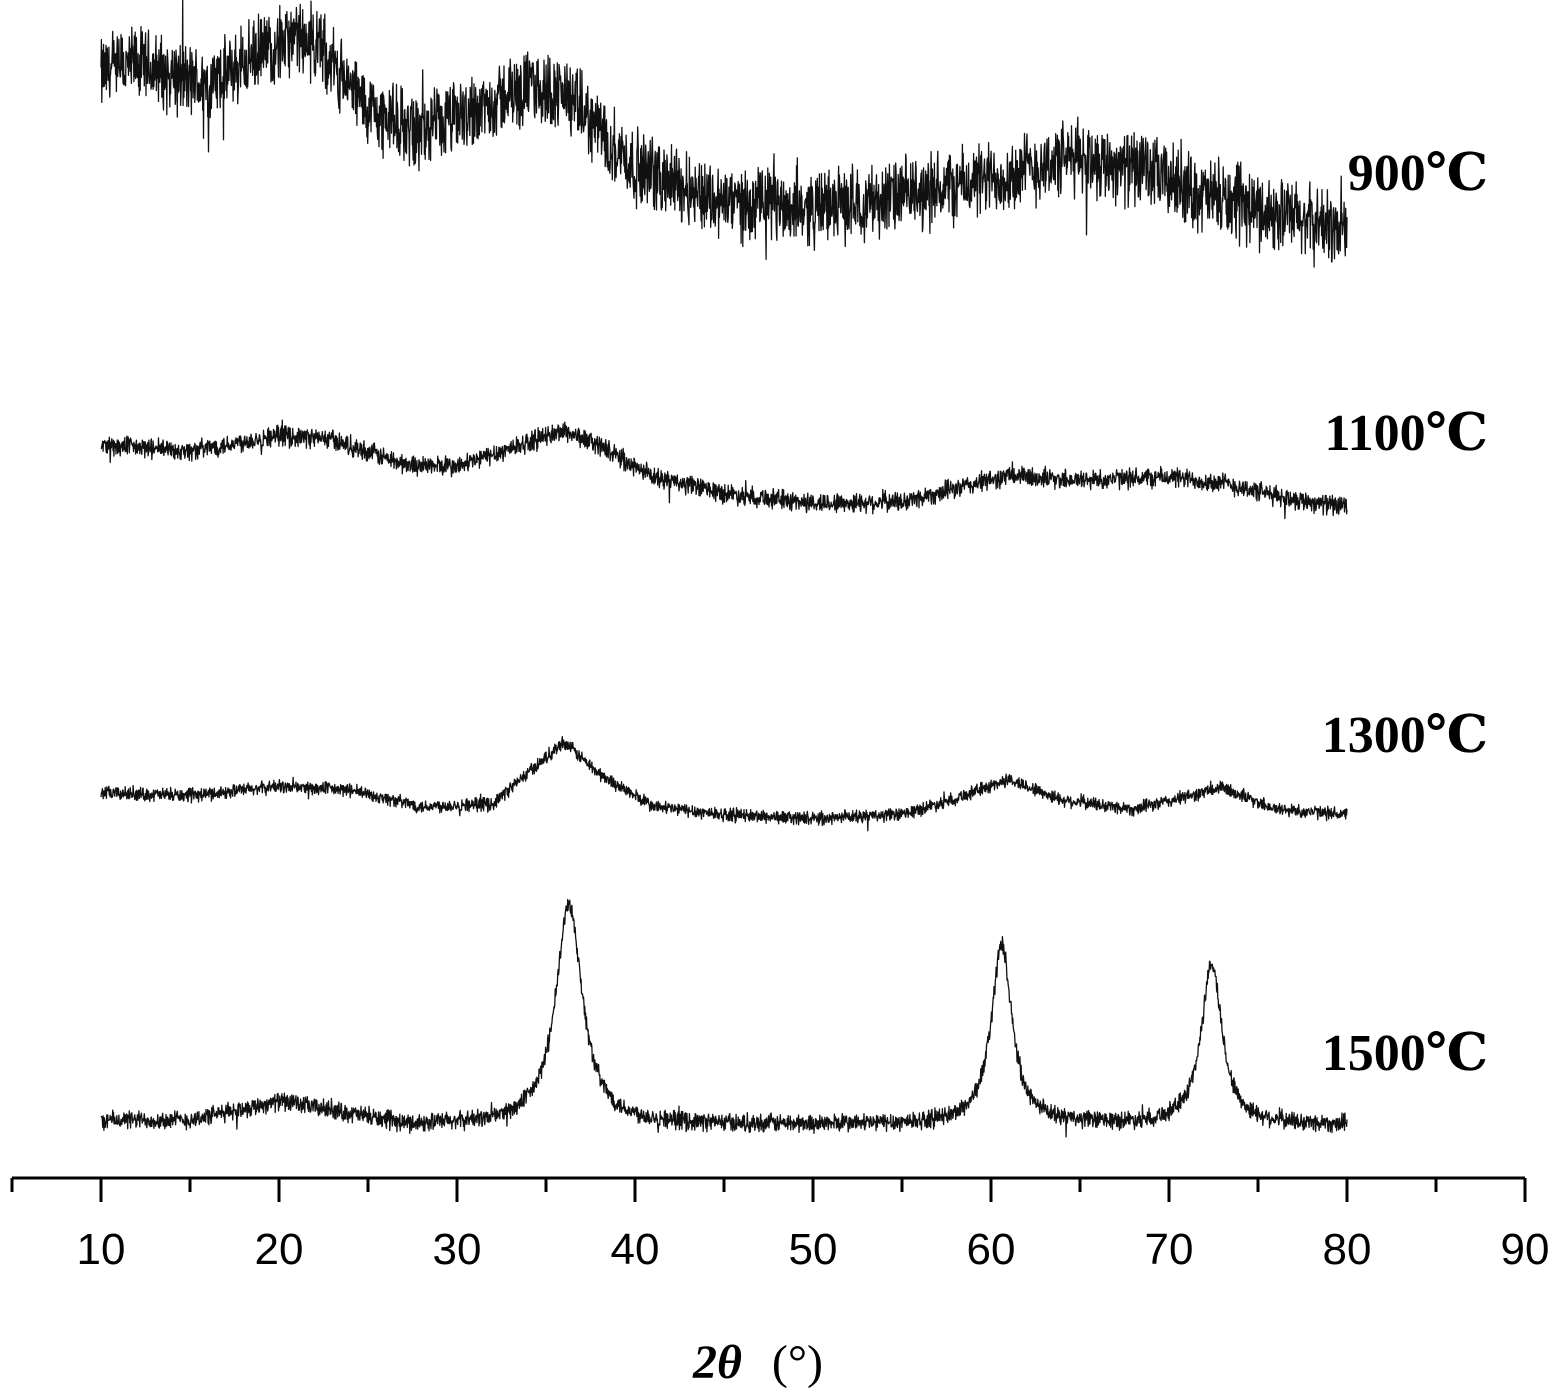 The height and width of the screenshot is (1395, 1567). Describe the element at coordinates (797, 1362) in the screenshot. I see `x-axis-title-unit: (°)` at that location.